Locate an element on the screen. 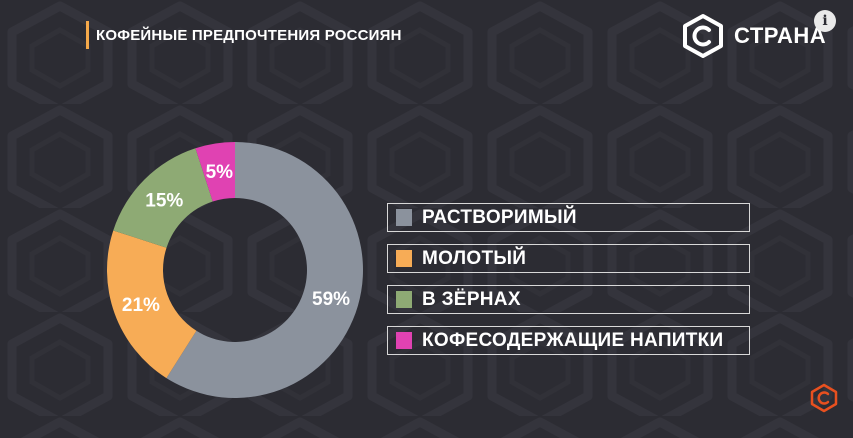 The width and height of the screenshot is (853, 438). donut-slice-label-4: 5% is located at coordinates (220, 172).